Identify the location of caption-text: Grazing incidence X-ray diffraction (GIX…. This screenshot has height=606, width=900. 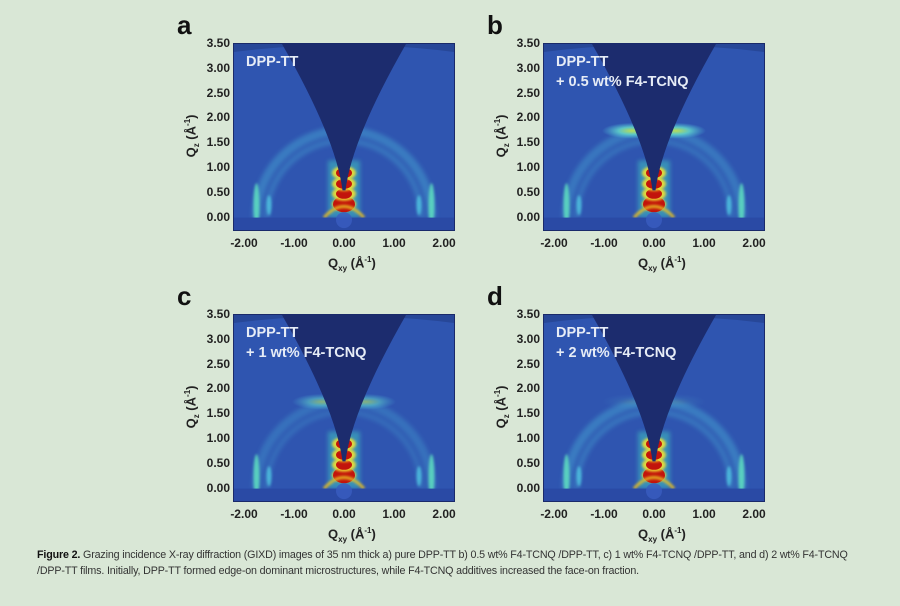
(442, 563).